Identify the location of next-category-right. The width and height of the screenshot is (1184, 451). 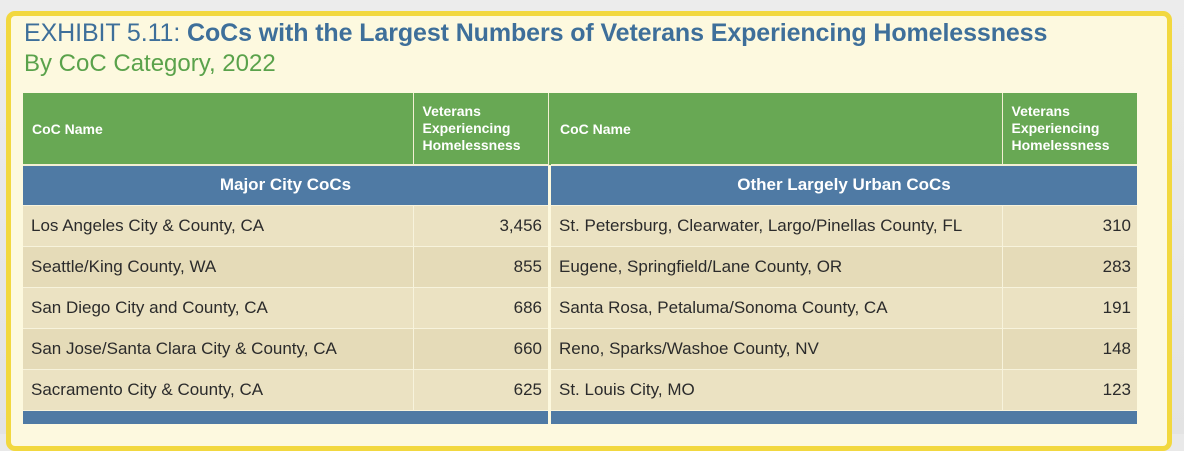
(844, 416).